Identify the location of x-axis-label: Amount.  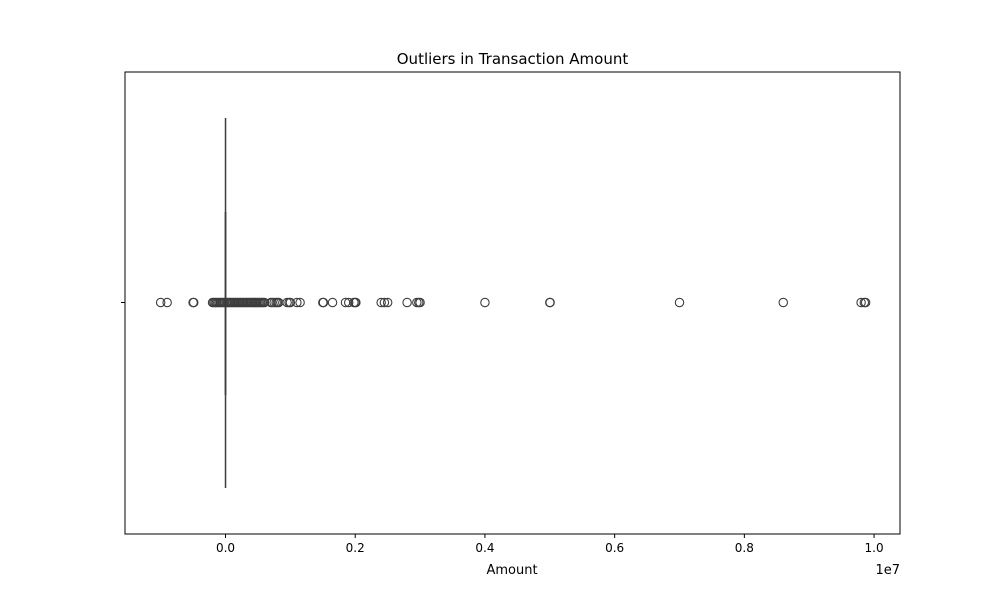
(511, 570).